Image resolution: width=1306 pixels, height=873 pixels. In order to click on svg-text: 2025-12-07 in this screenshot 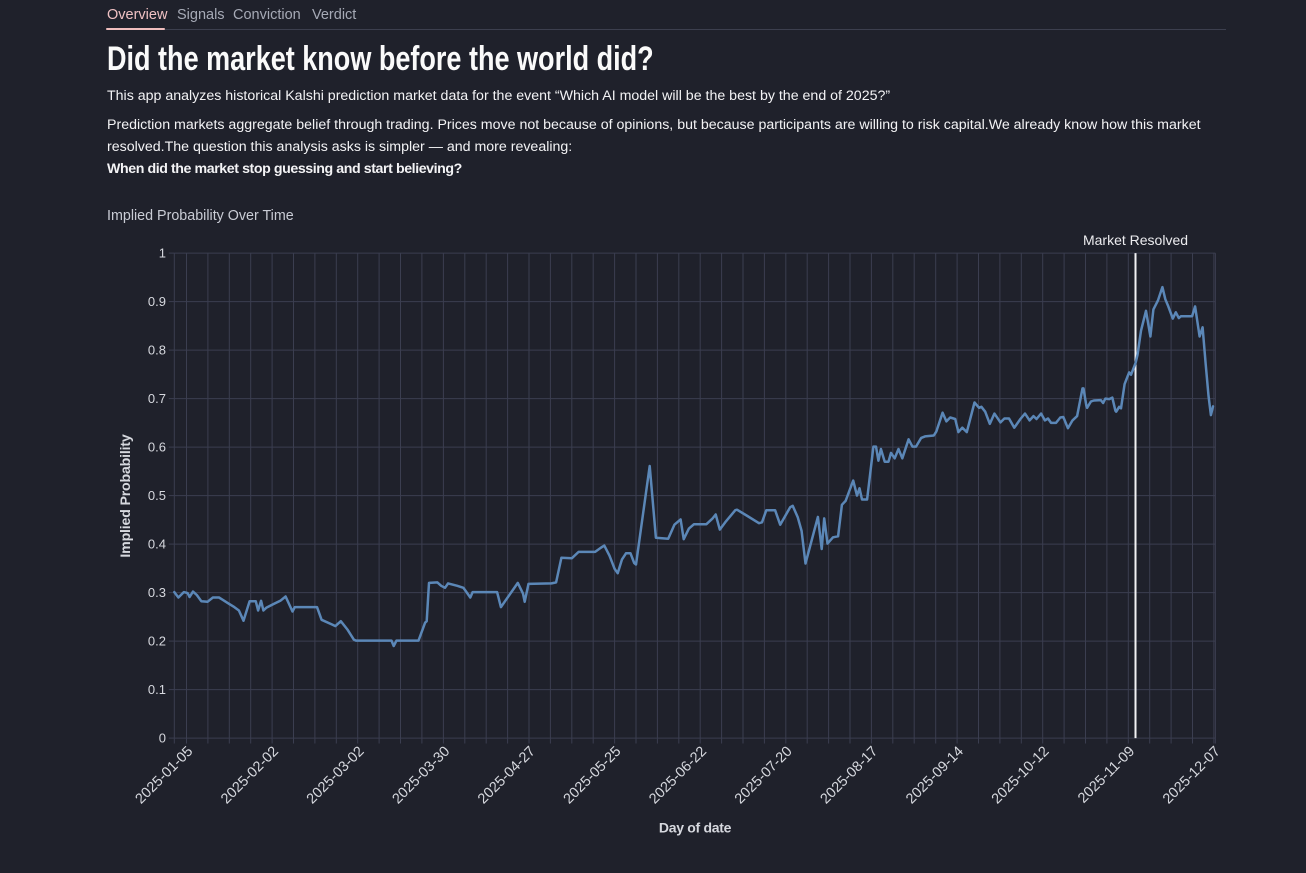, I will do `click(1192, 776)`.